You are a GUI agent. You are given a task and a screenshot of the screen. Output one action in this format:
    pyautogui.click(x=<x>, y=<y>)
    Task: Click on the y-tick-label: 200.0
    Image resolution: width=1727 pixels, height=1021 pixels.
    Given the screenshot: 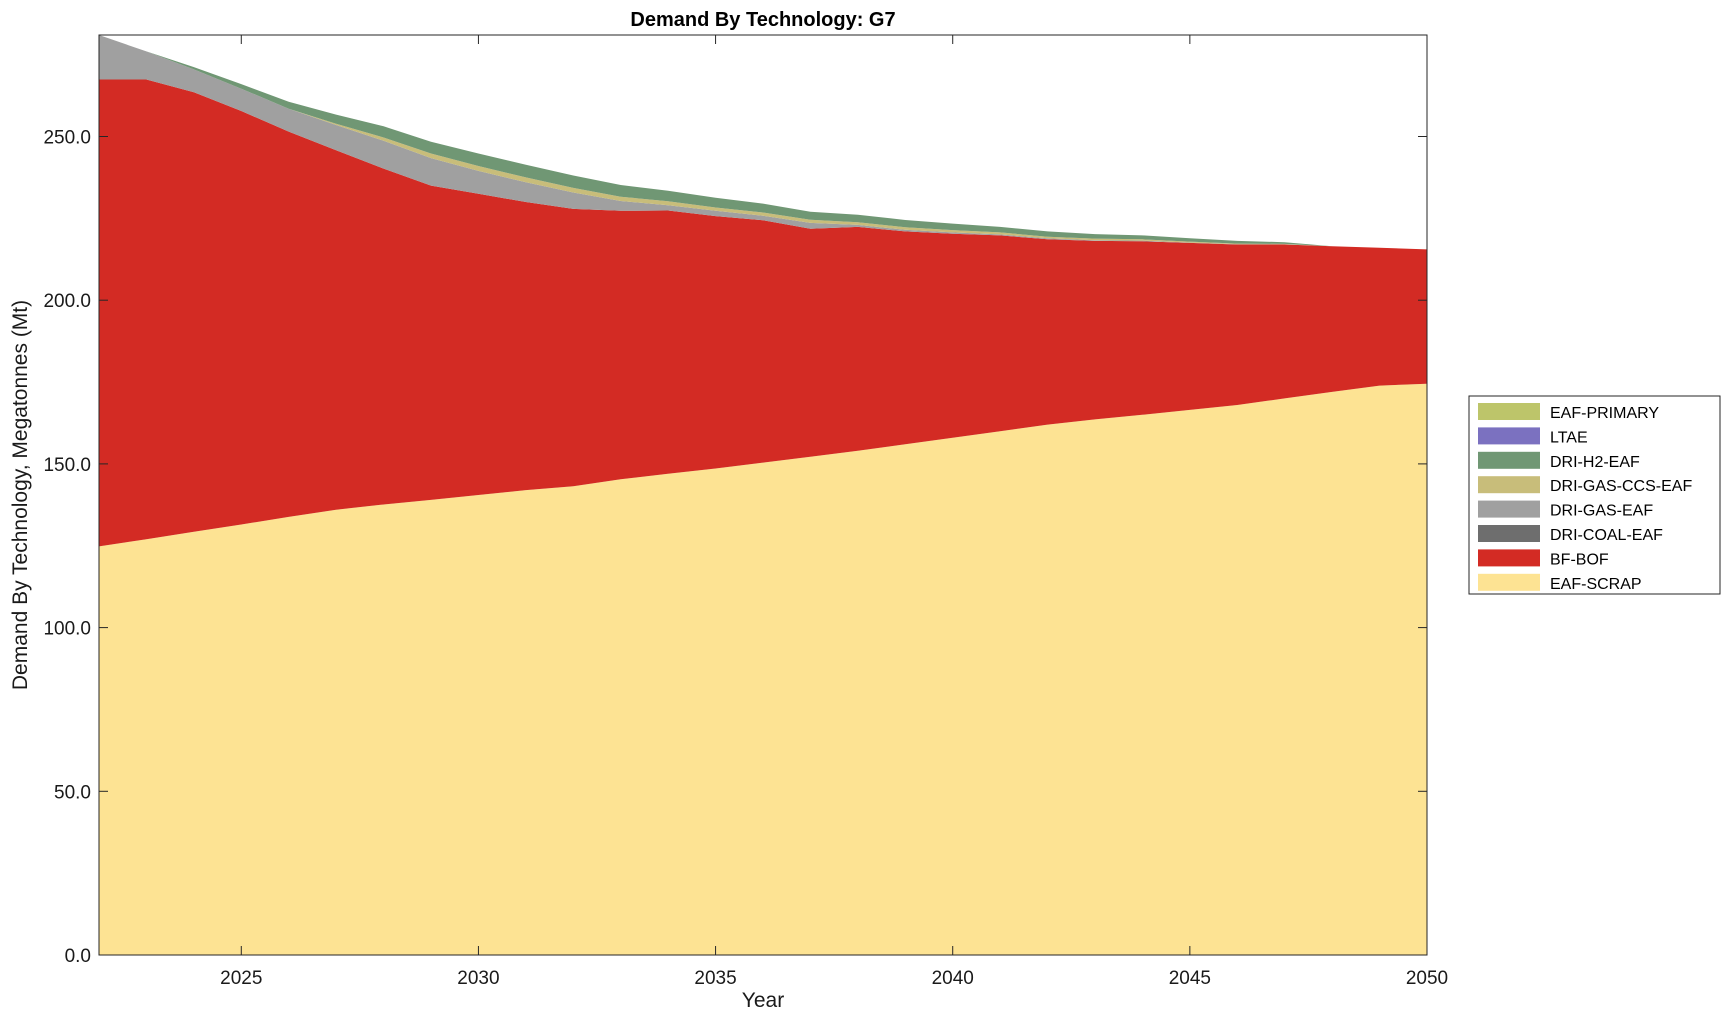 What is the action you would take?
    pyautogui.click(x=67, y=301)
    